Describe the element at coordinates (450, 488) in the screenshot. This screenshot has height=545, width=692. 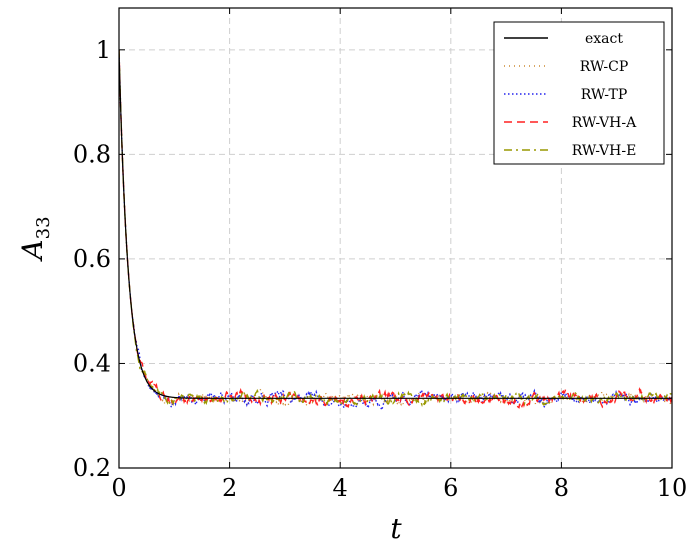
I see `x-tick-label: 6` at that location.